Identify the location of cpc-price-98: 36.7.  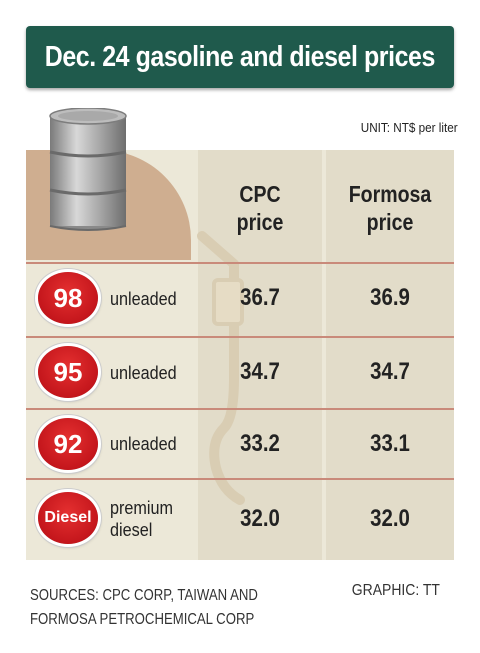
(260, 297).